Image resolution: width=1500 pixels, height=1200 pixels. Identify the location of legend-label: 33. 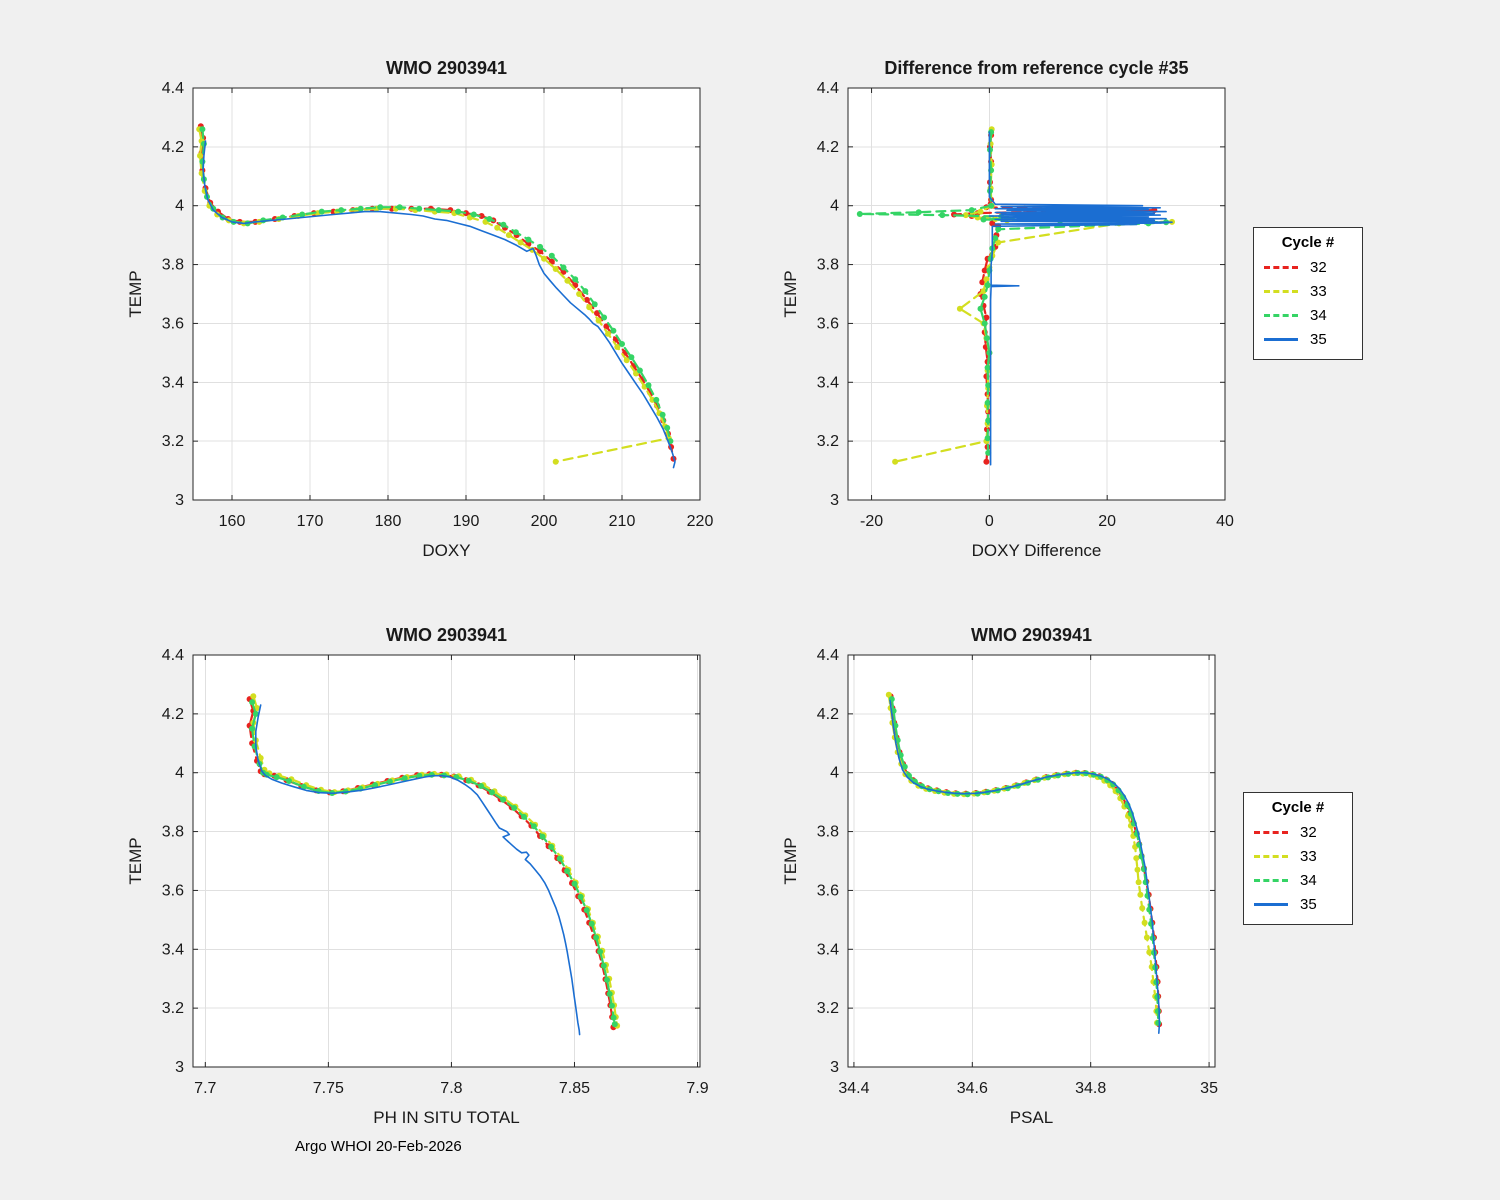
(1318, 291).